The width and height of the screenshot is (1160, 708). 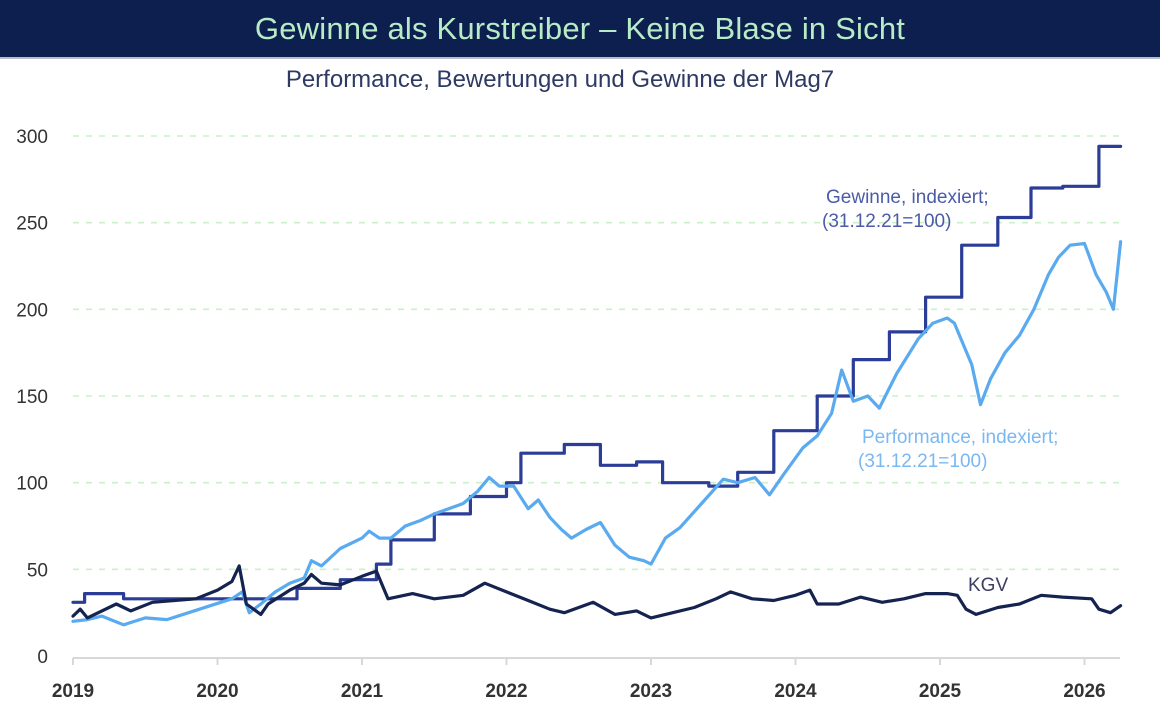 What do you see at coordinates (795, 691) in the screenshot?
I see `x-tick-label: 2024` at bounding box center [795, 691].